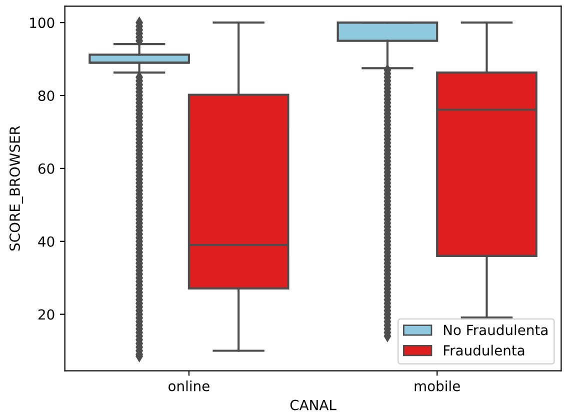 This screenshot has width=564, height=412. What do you see at coordinates (46, 241) in the screenshot?
I see `y-tick-label: 40` at bounding box center [46, 241].